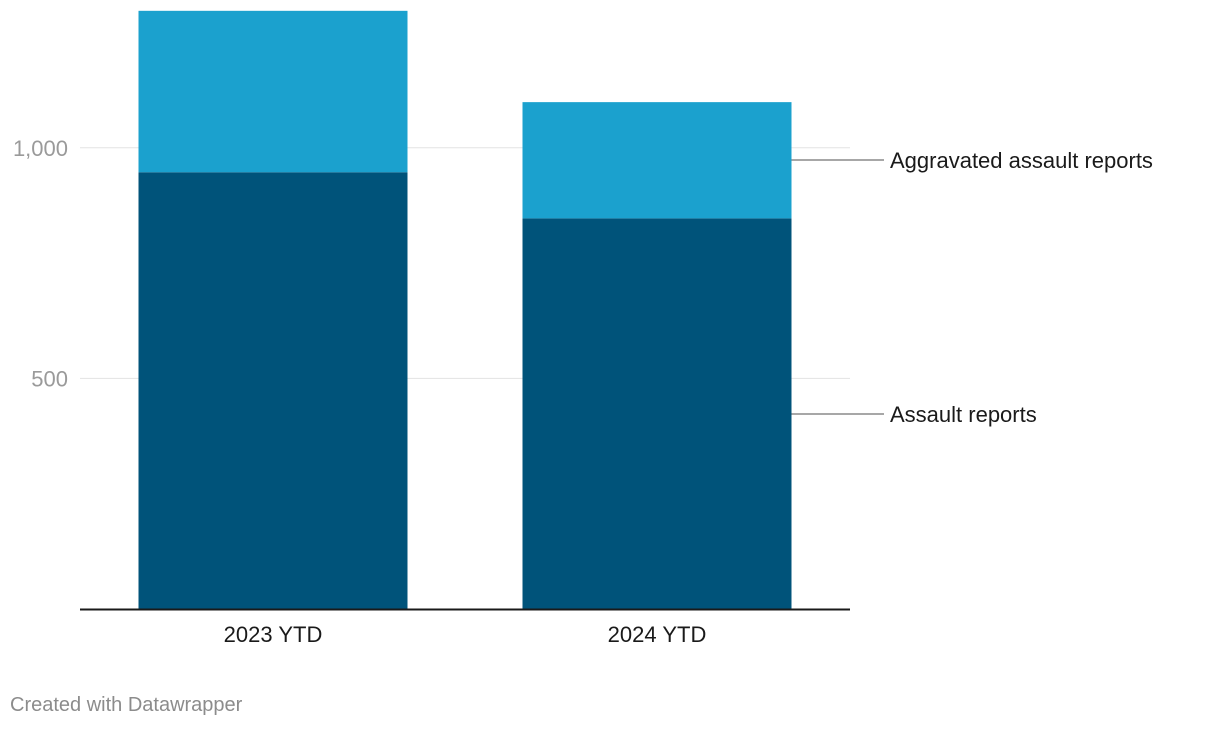 Image resolution: width=1220 pixels, height=730 pixels. What do you see at coordinates (273, 91) in the screenshot?
I see `bar-2023-ytd-aggravated-assault-reports` at bounding box center [273, 91].